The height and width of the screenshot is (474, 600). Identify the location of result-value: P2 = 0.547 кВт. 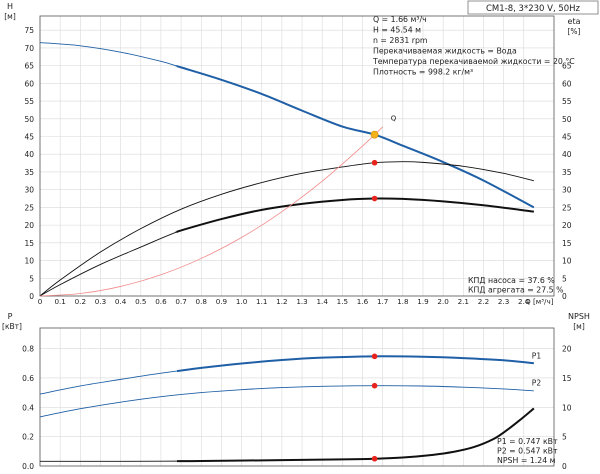
(527, 451).